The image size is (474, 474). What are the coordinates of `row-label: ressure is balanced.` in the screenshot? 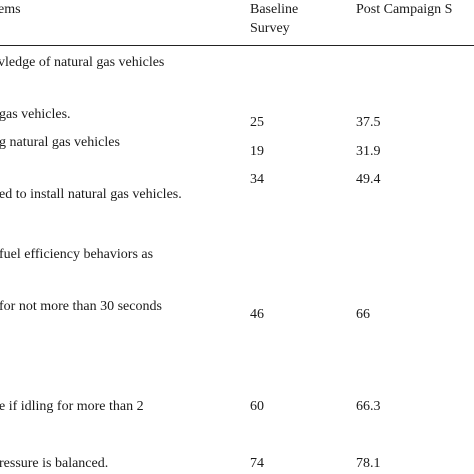 It's located at (54, 463).